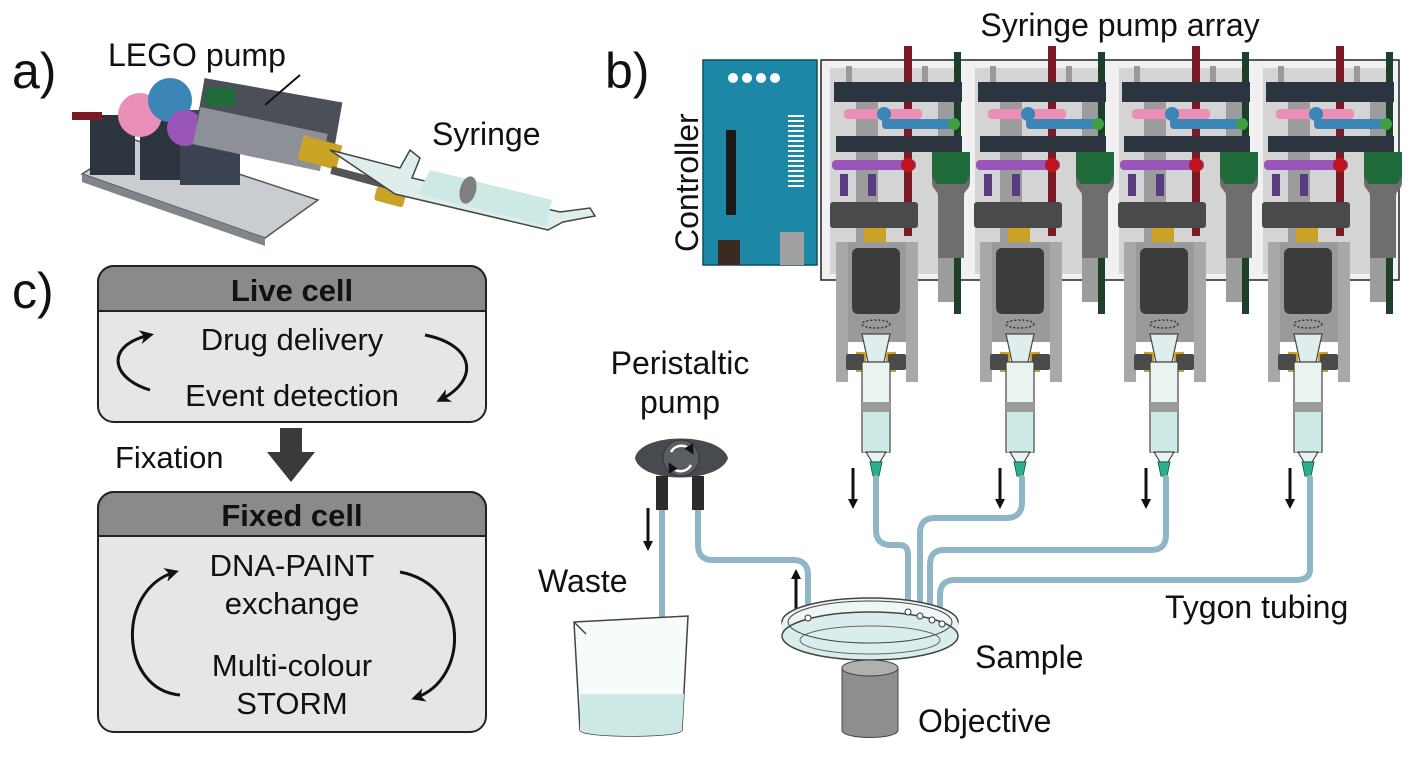 The image size is (1425, 780). Describe the element at coordinates (169, 457) in the screenshot. I see `fixation-label: Fixation` at that location.